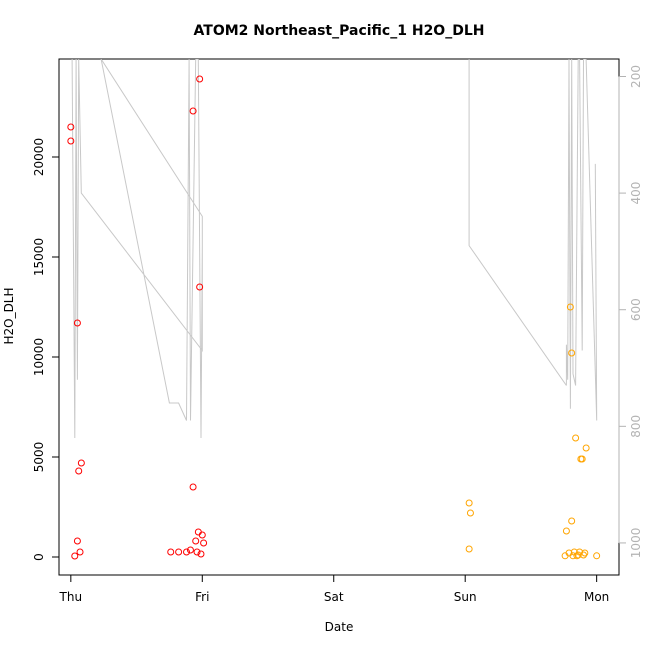 The width and height of the screenshot is (650, 650). What do you see at coordinates (39, 257) in the screenshot?
I see `y-tick-label: 15000` at bounding box center [39, 257].